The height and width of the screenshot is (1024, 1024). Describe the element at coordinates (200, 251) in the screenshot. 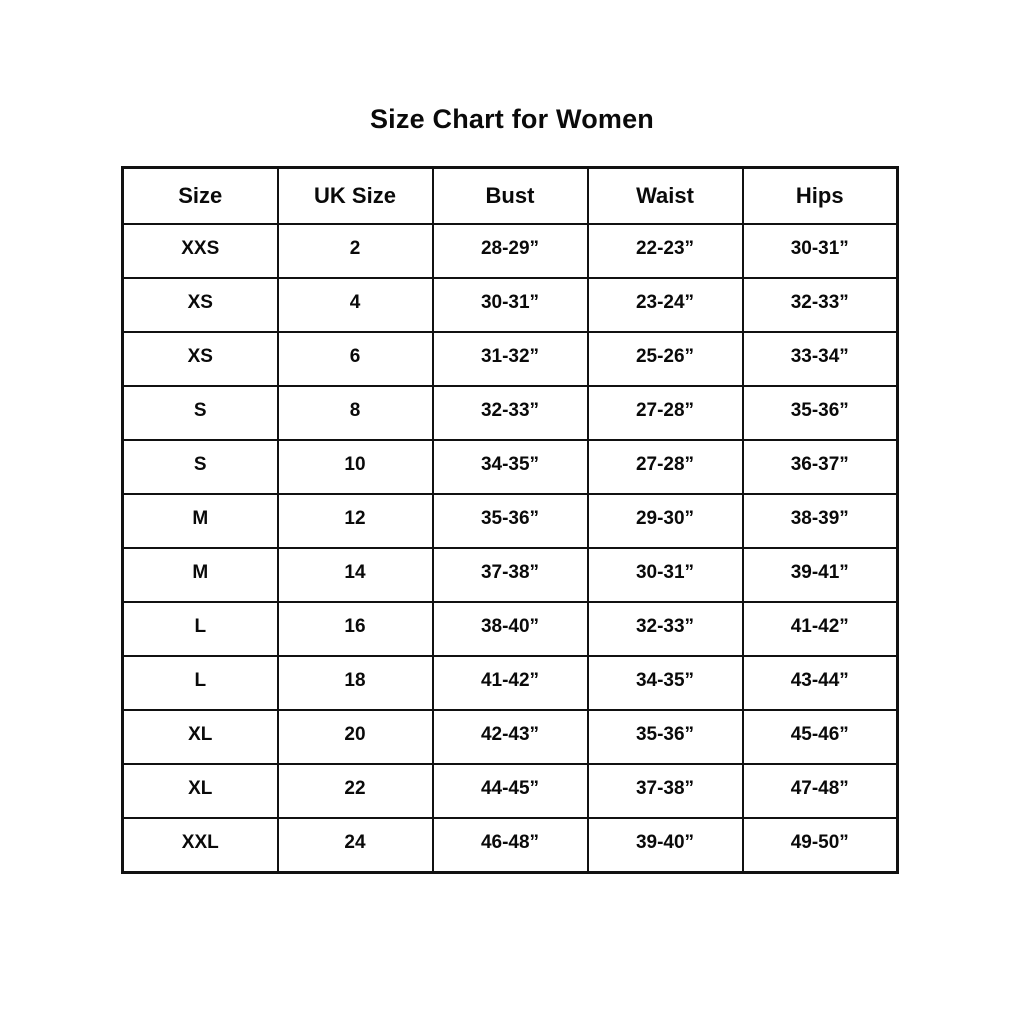

I see `table-cell: XXS` at that location.